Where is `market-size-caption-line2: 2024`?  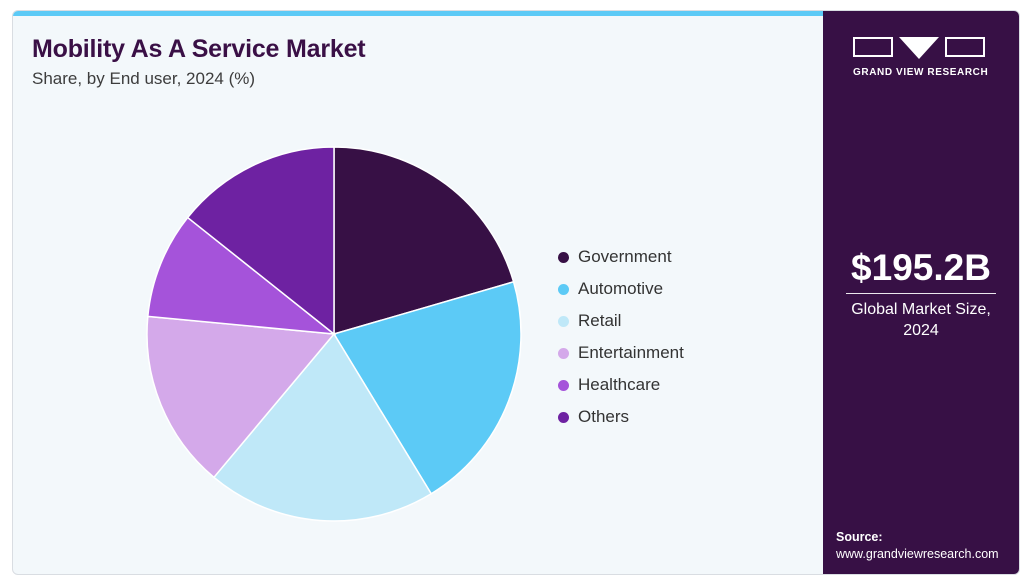 market-size-caption-line2: 2024 is located at coordinates (921, 330).